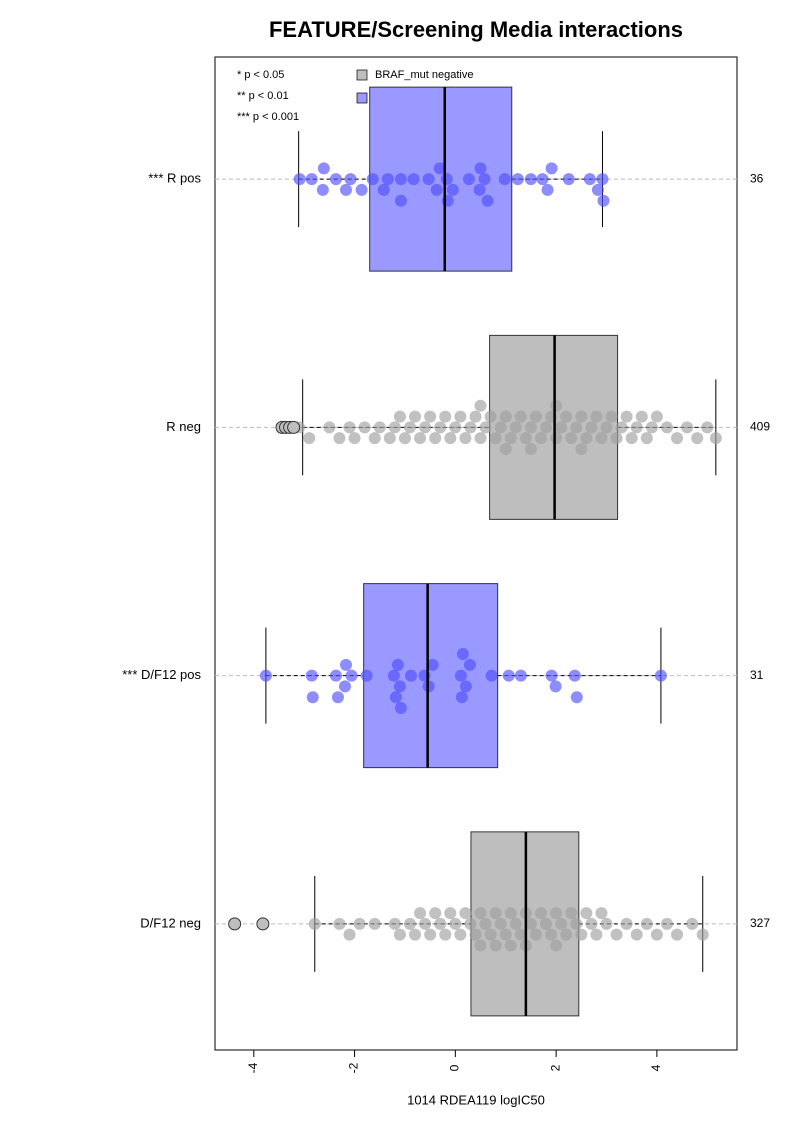 This screenshot has height=1122, width=793. I want to click on legend-label: BRAF_mut negative, so click(424, 75).